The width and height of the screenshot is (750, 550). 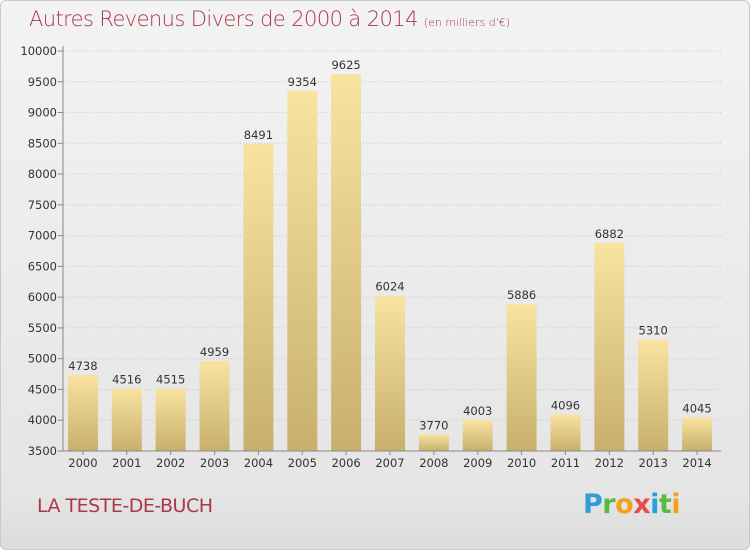 What do you see at coordinates (521, 463) in the screenshot?
I see `x-tick-label: 2010` at bounding box center [521, 463].